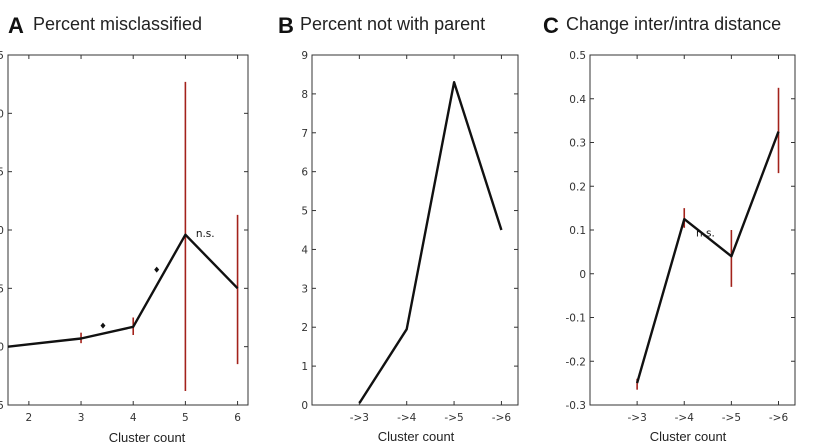 The image size is (823, 447). I want to click on panel-c-title: Change inter/intra distance, so click(673, 24).